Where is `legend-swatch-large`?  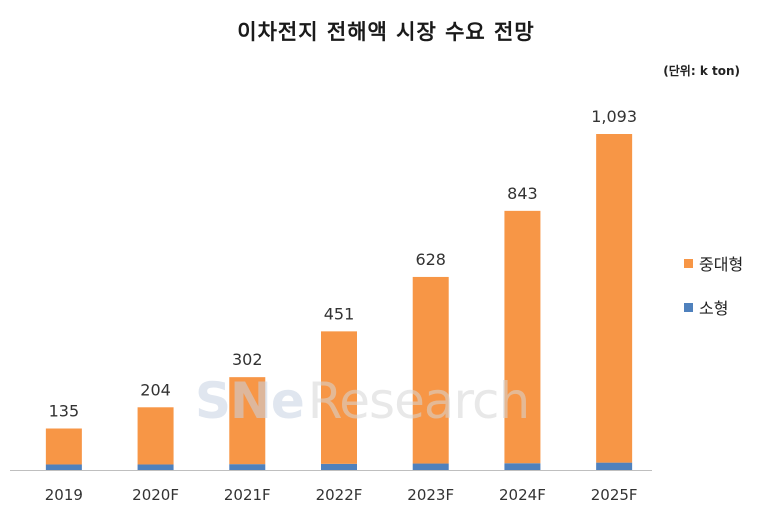 legend-swatch-large is located at coordinates (688, 263).